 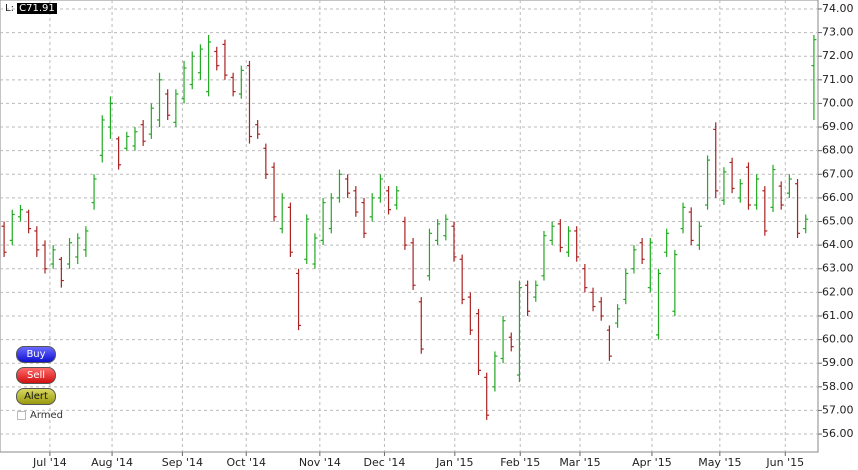 What do you see at coordinates (9, 8) in the screenshot?
I see `legend-label: L:` at bounding box center [9, 8].